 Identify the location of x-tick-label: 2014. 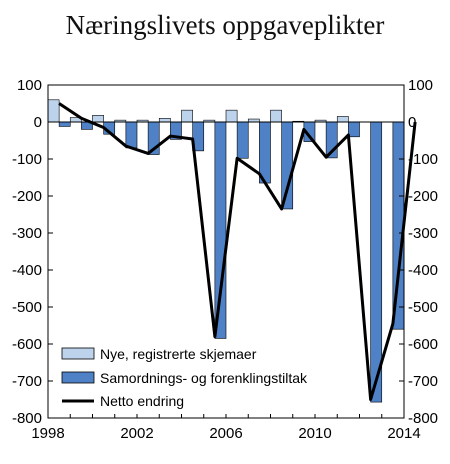
(403, 433).